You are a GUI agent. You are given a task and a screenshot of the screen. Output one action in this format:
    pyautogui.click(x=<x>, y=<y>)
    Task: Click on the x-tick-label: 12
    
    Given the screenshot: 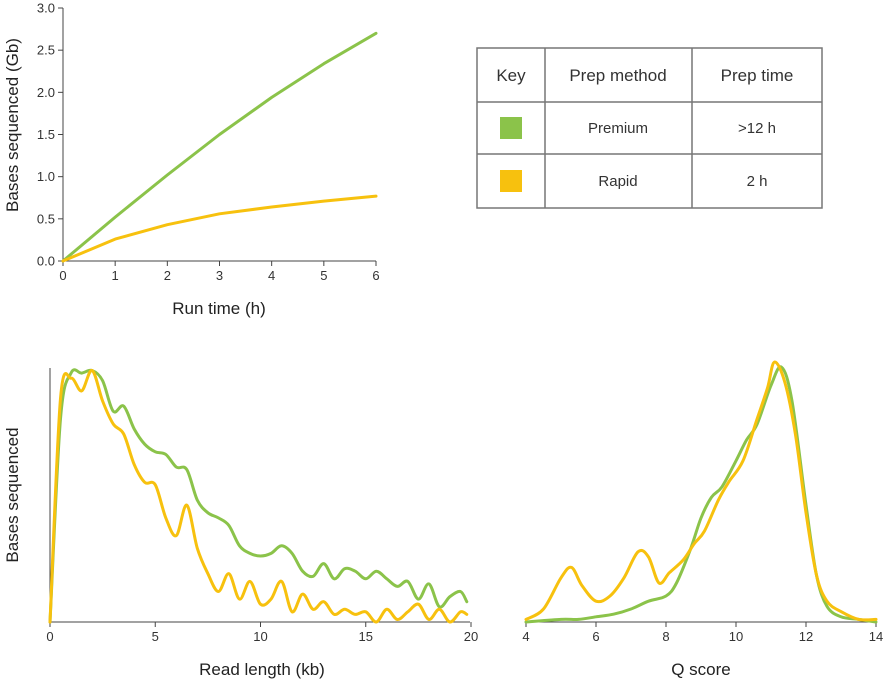 What is the action you would take?
    pyautogui.click(x=806, y=636)
    